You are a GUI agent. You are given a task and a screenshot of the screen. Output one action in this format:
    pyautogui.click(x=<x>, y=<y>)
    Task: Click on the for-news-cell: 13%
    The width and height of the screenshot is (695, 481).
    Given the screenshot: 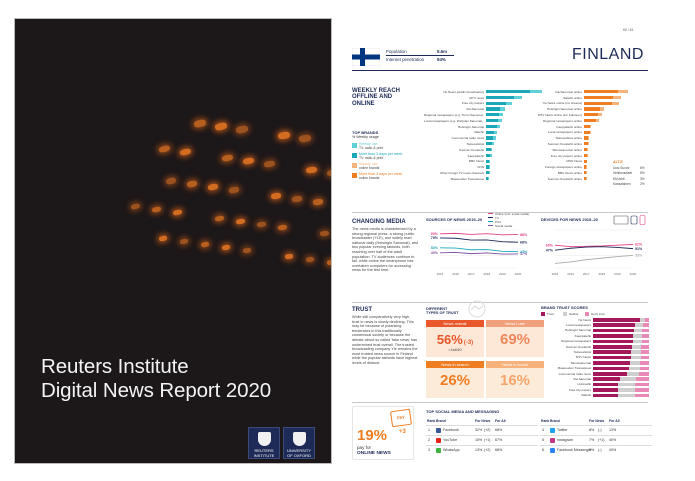 What is the action you would take?
    pyautogui.click(x=479, y=450)
    